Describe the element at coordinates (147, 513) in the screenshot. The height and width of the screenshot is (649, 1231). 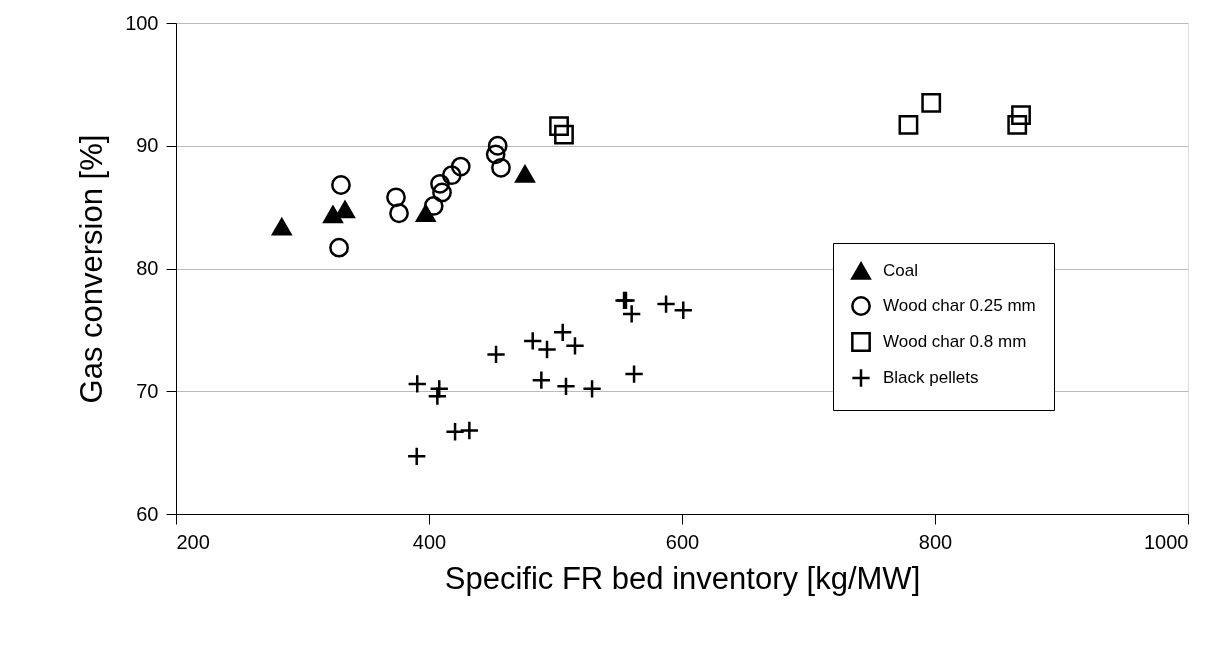
I see `y-tick-label: 60` at that location.